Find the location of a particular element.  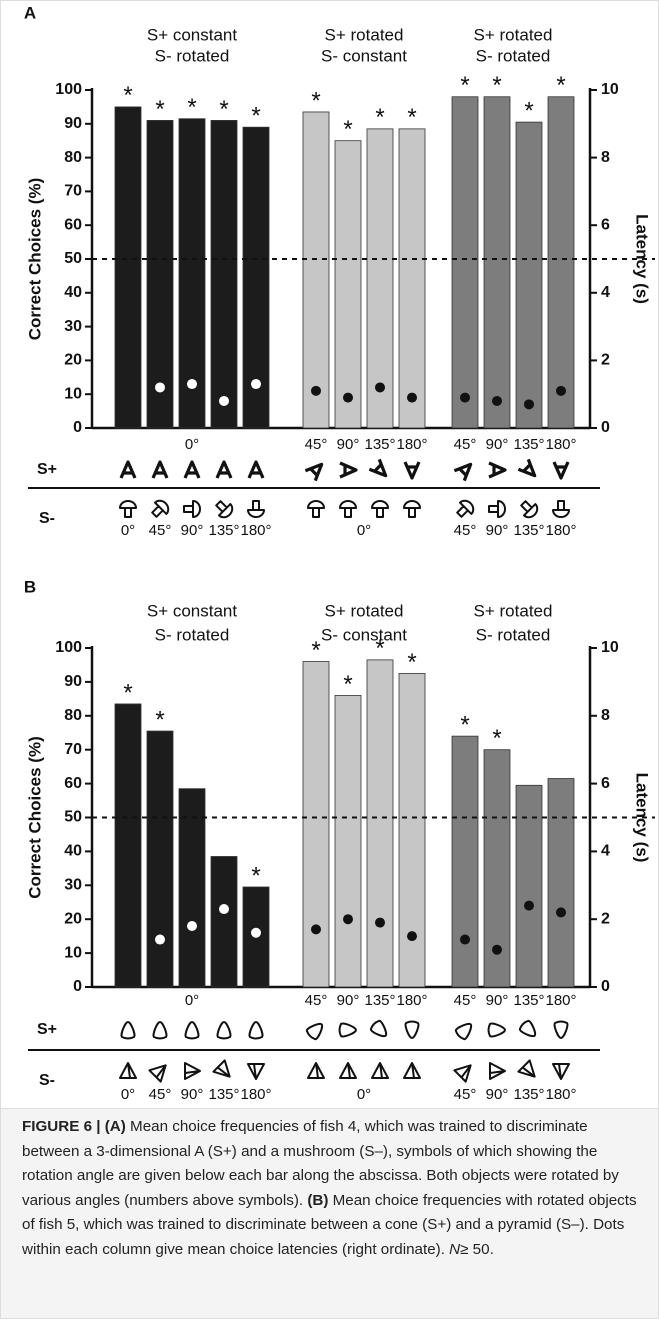

y-tick-label: 20 is located at coordinates (73, 360).